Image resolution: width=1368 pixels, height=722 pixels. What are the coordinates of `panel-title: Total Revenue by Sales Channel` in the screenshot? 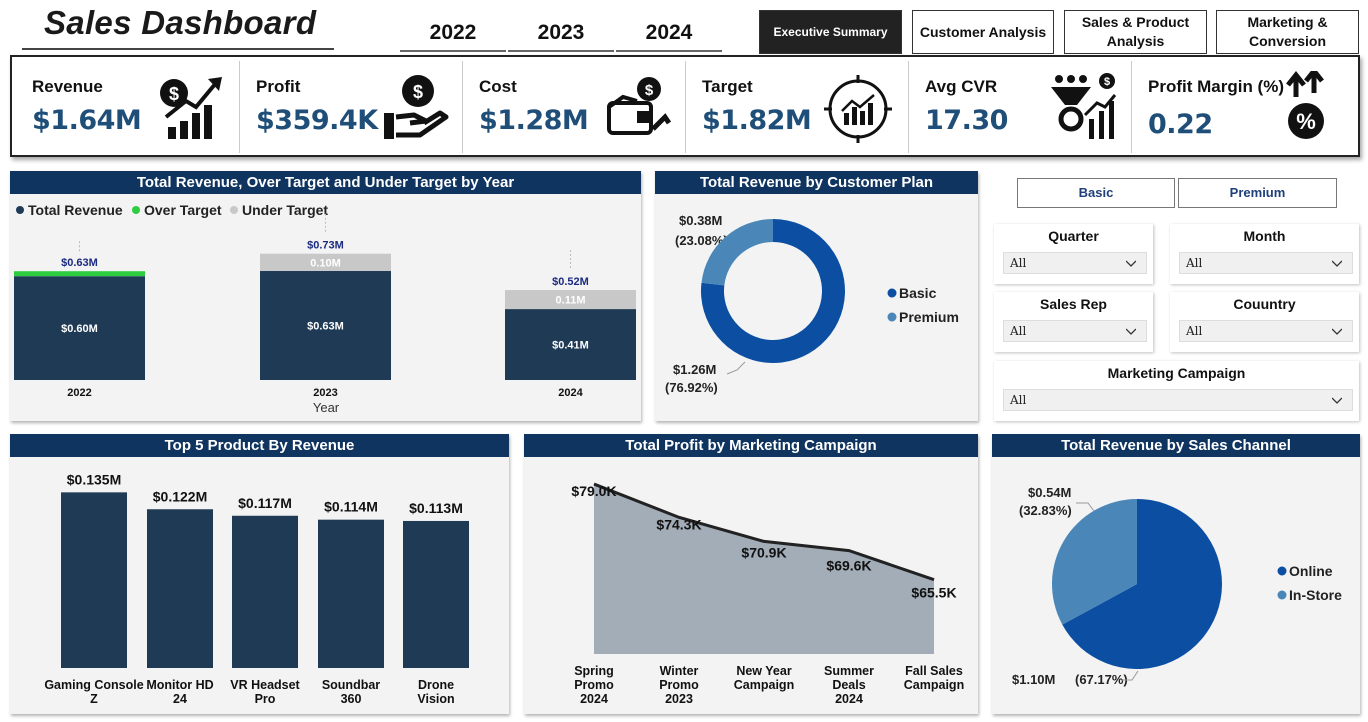 It's located at (1176, 445).